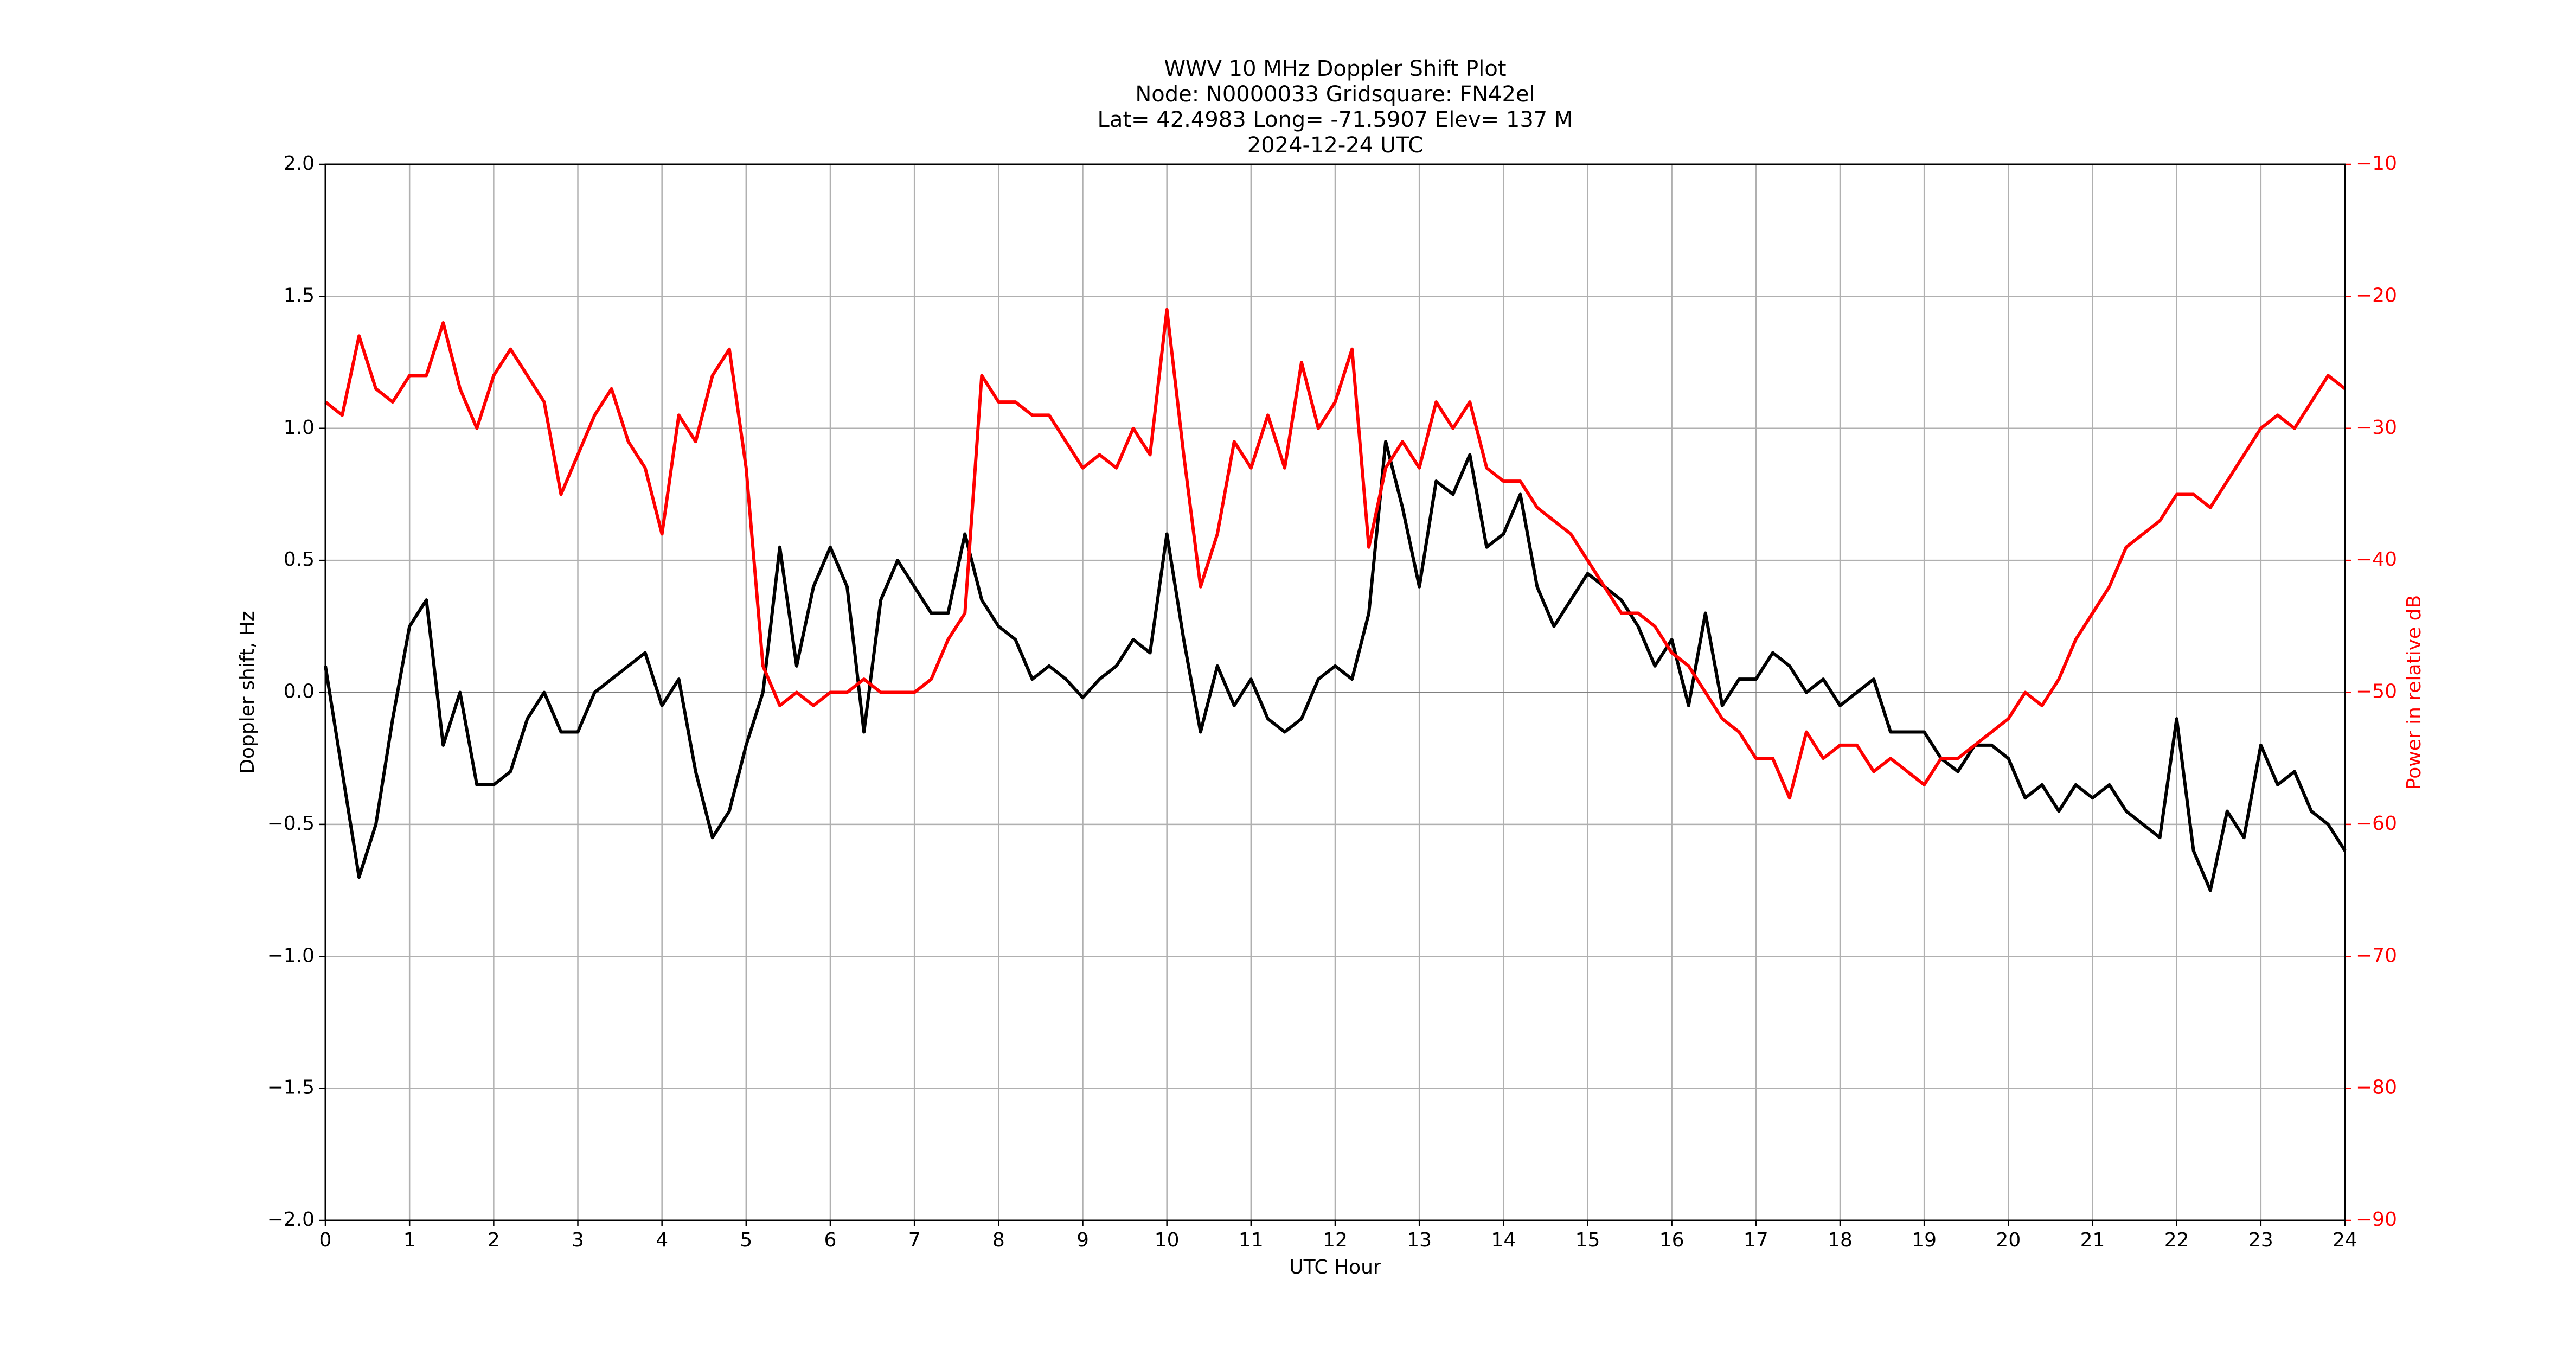 Image resolution: width=2576 pixels, height=1356 pixels. Describe the element at coordinates (1336, 119) in the screenshot. I see `chart-title: Lat= 42.4983 Long= -71.5907 Elev= 137 M` at that location.